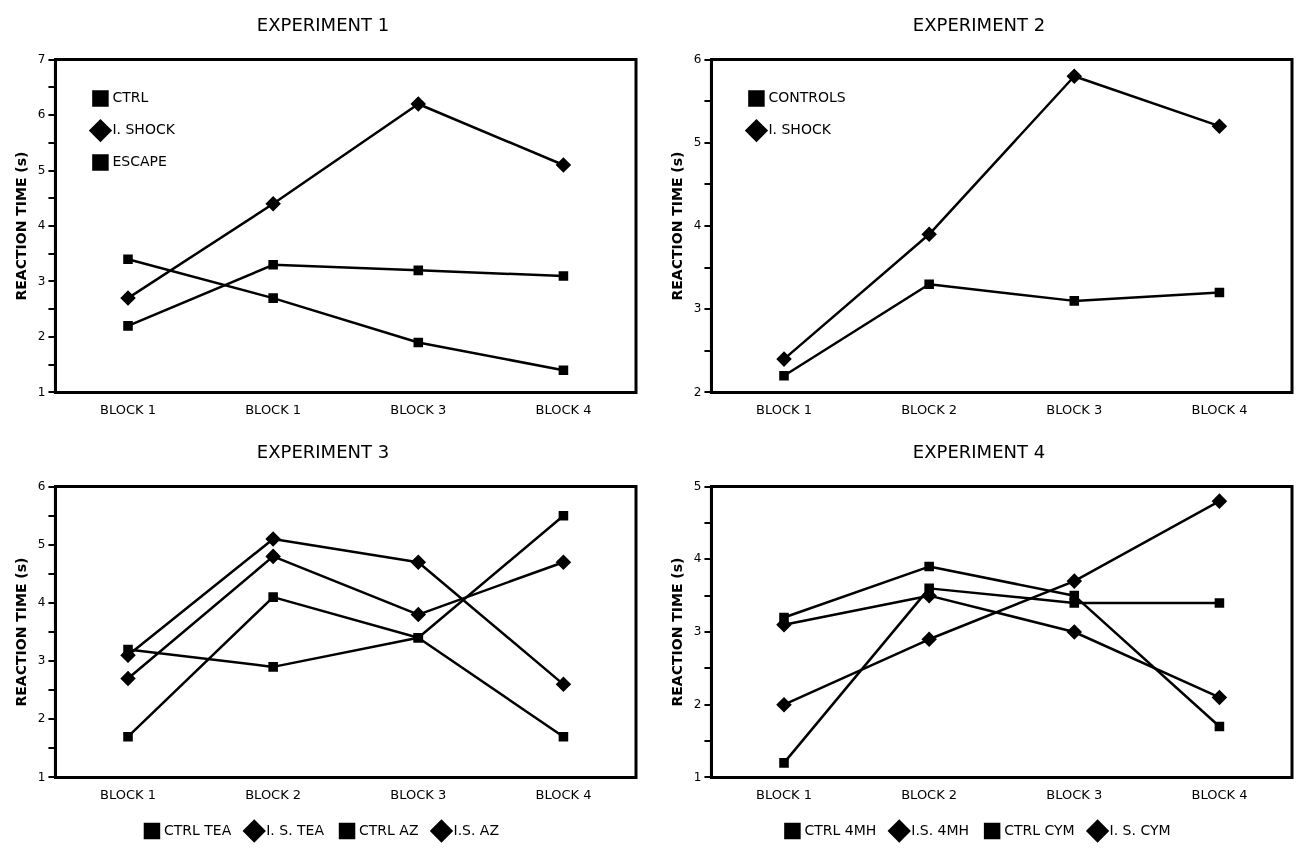 This screenshot has height=855, width=1312. I want to click on legend-label: CTRL CYM, so click(1039, 829).